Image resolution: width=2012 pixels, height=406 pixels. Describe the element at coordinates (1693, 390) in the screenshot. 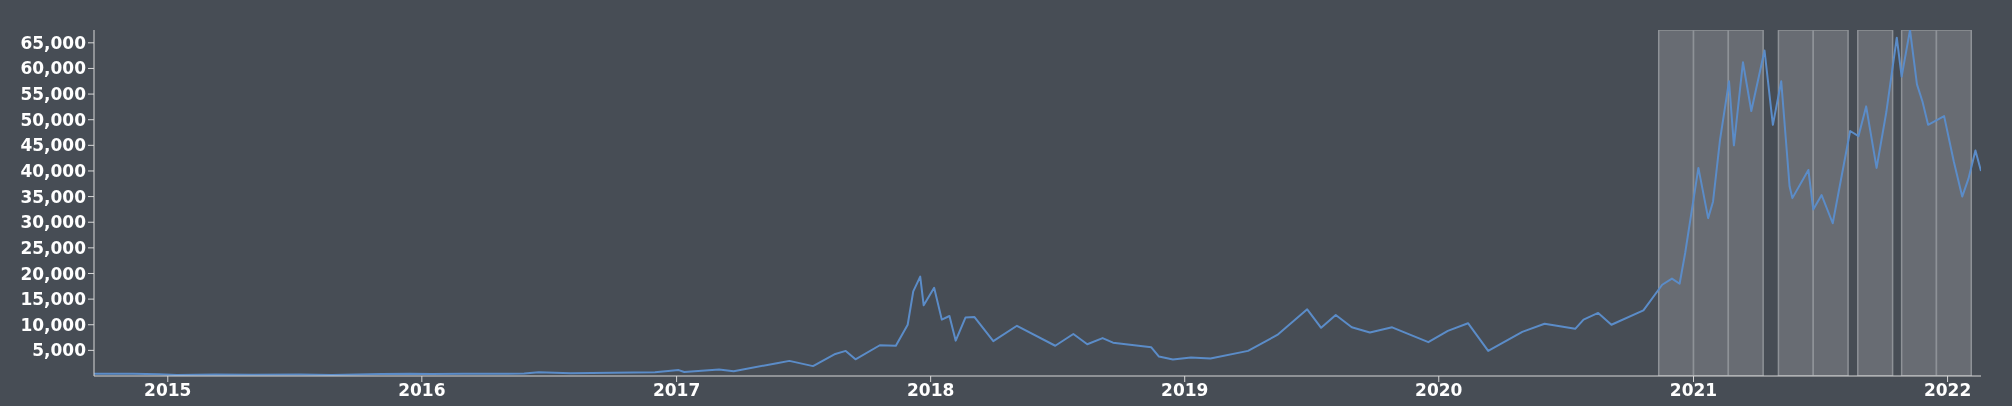

I see `x-tick-label: 2021` at that location.